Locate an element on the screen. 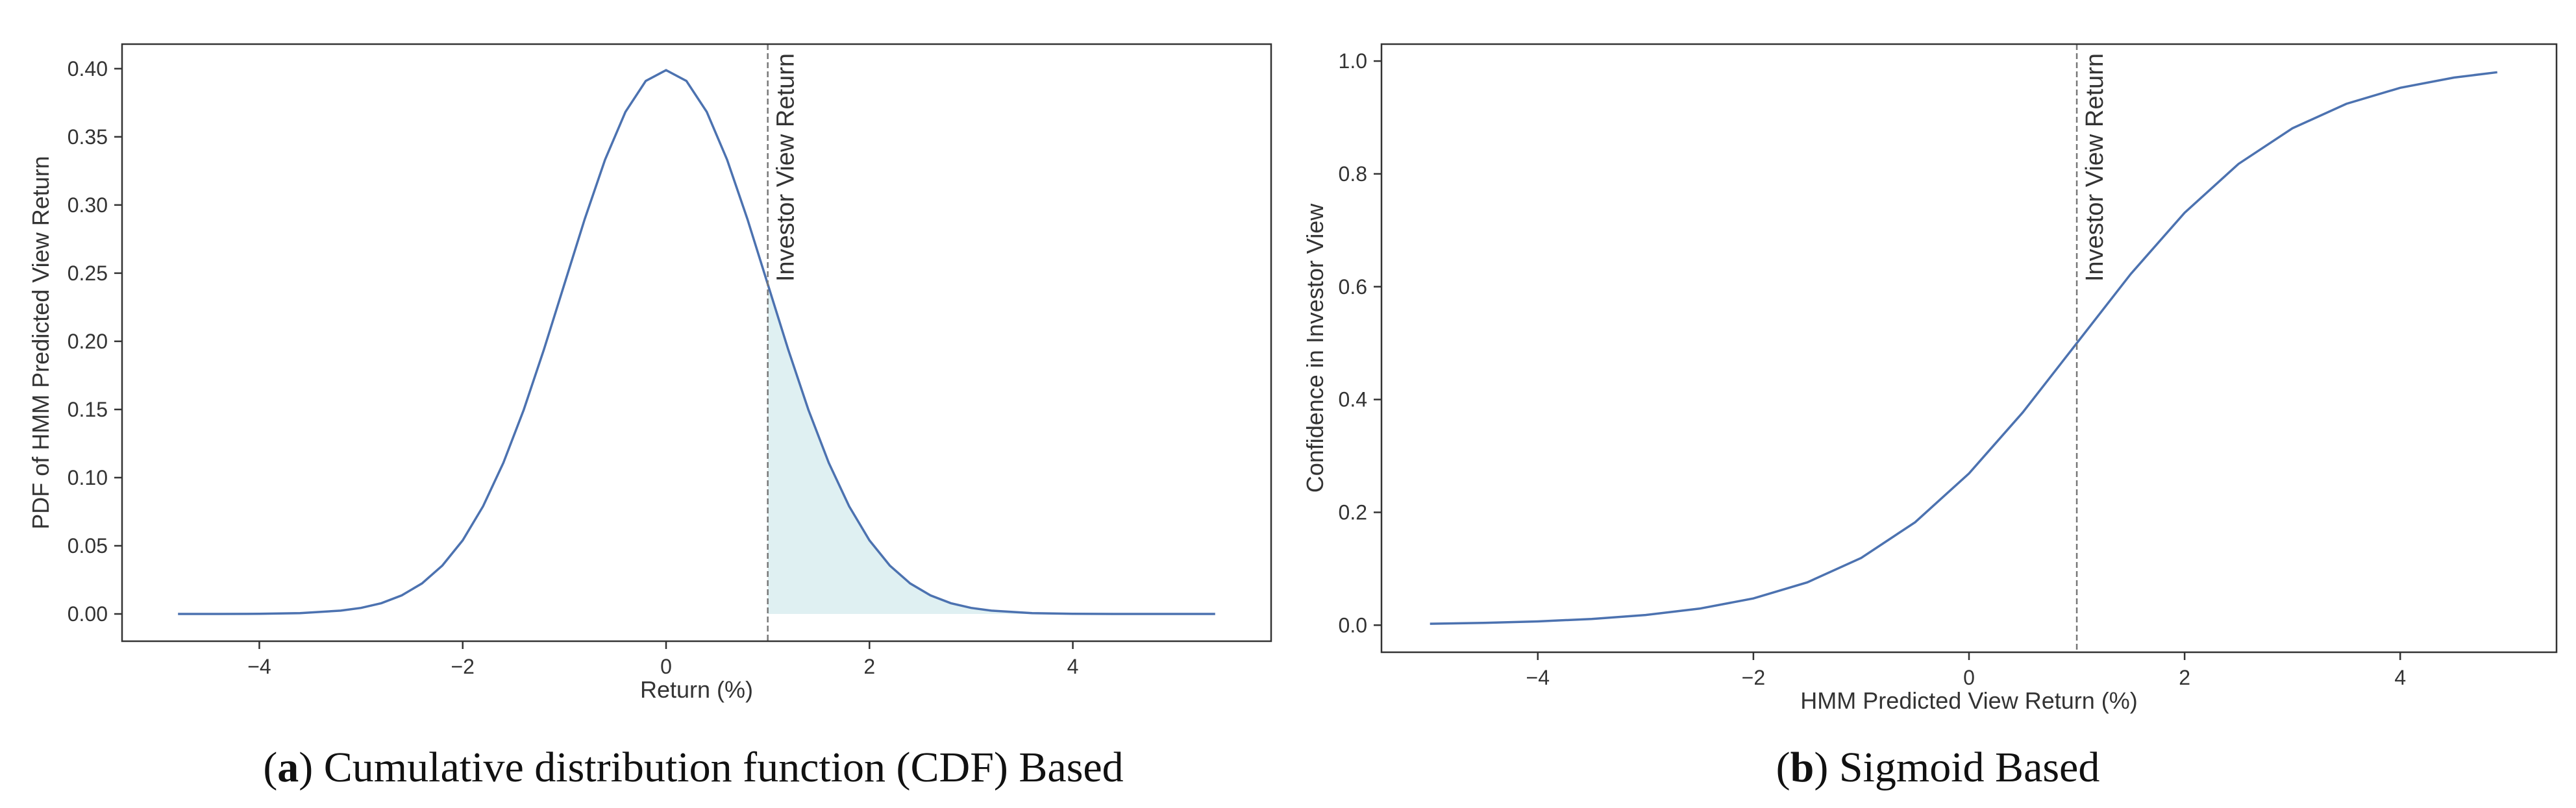 The width and height of the screenshot is (2576, 808). y-tick-label: 0.4 is located at coordinates (1353, 399).